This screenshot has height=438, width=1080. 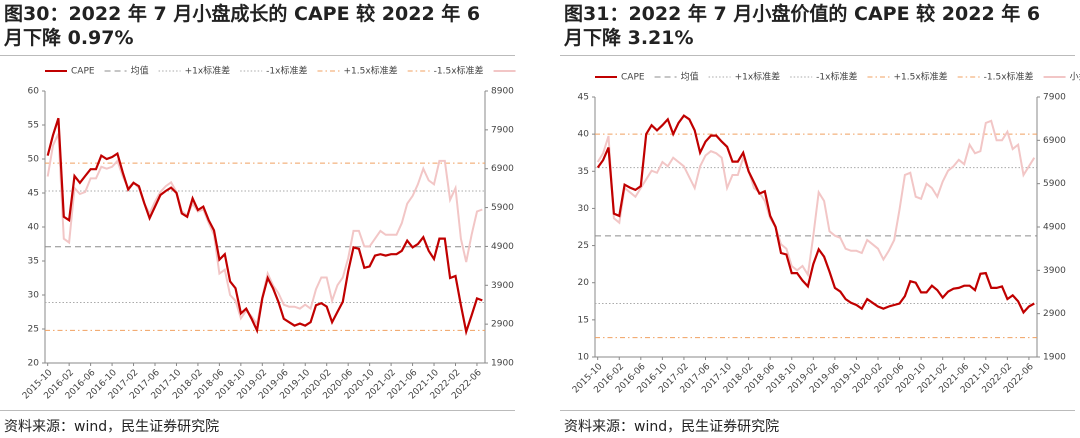 I want to click on legend-label: 小盘价值（右）, so click(x=1075, y=77).